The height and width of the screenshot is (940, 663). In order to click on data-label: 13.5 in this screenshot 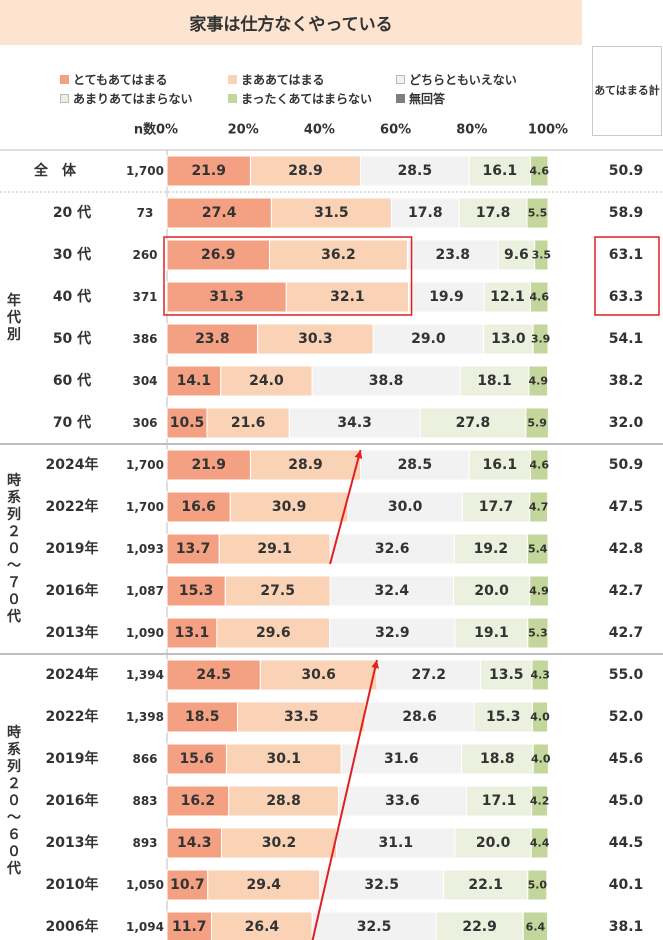, I will do `click(506, 675)`.